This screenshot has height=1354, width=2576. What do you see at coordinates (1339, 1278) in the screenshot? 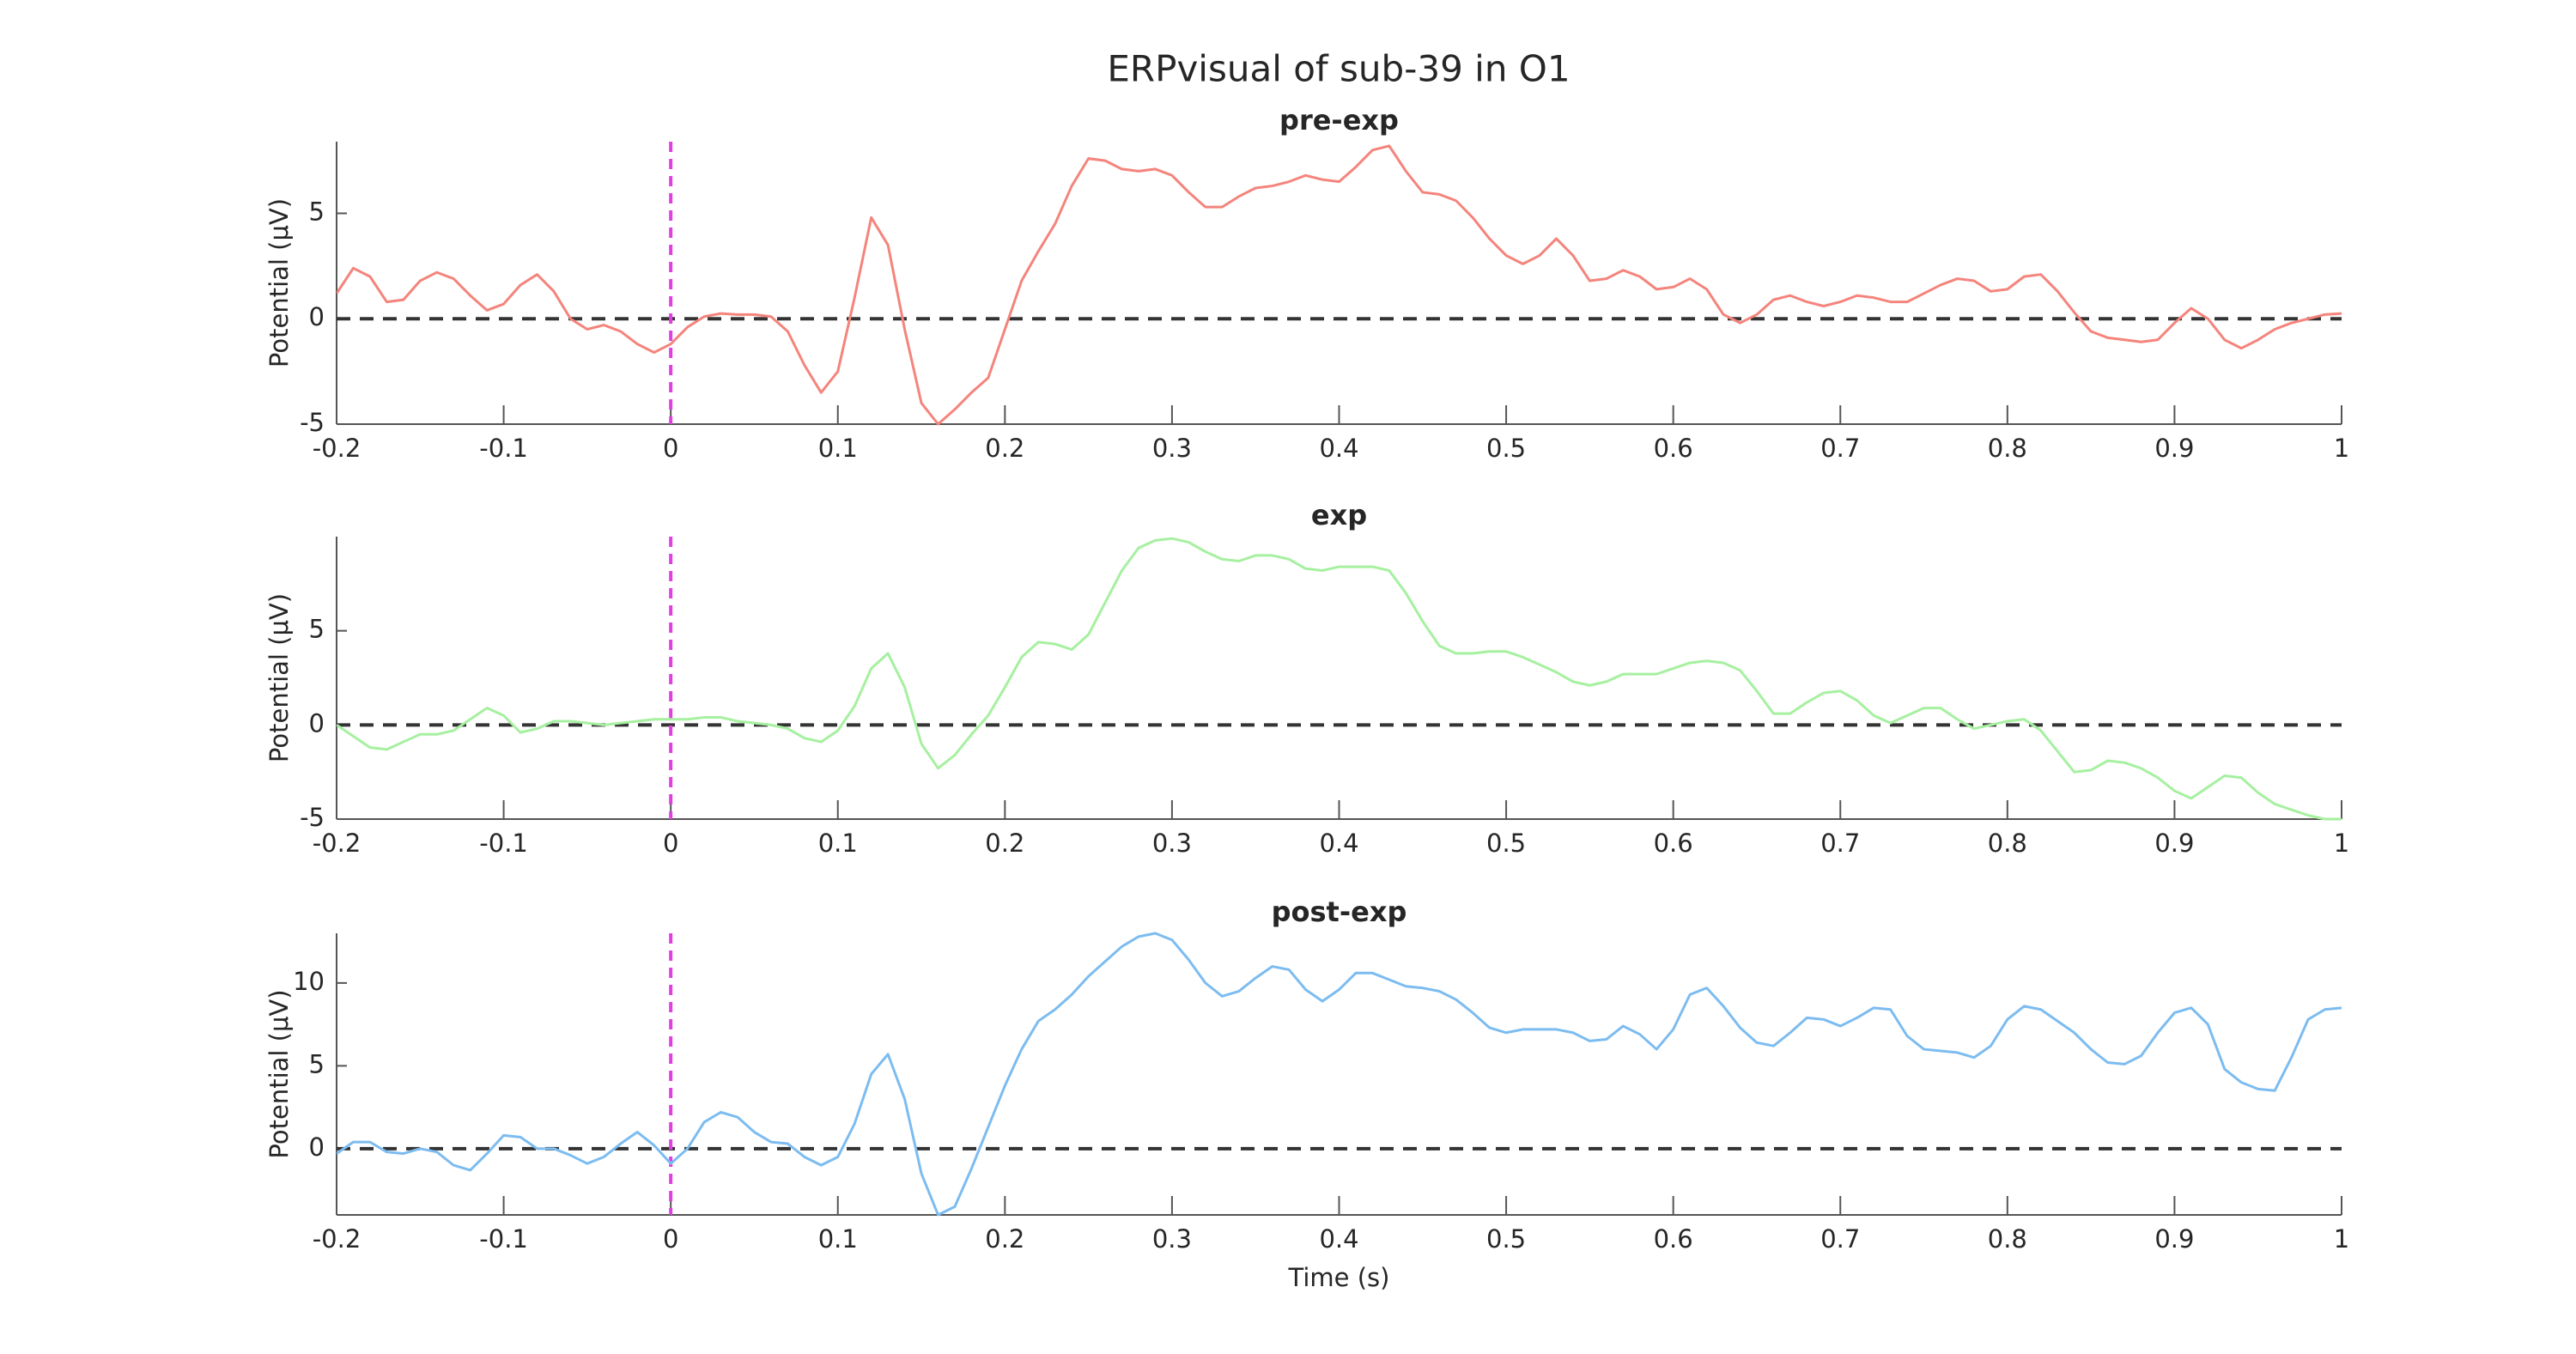
I see `x-axis-label: Time (s)` at bounding box center [1339, 1278].